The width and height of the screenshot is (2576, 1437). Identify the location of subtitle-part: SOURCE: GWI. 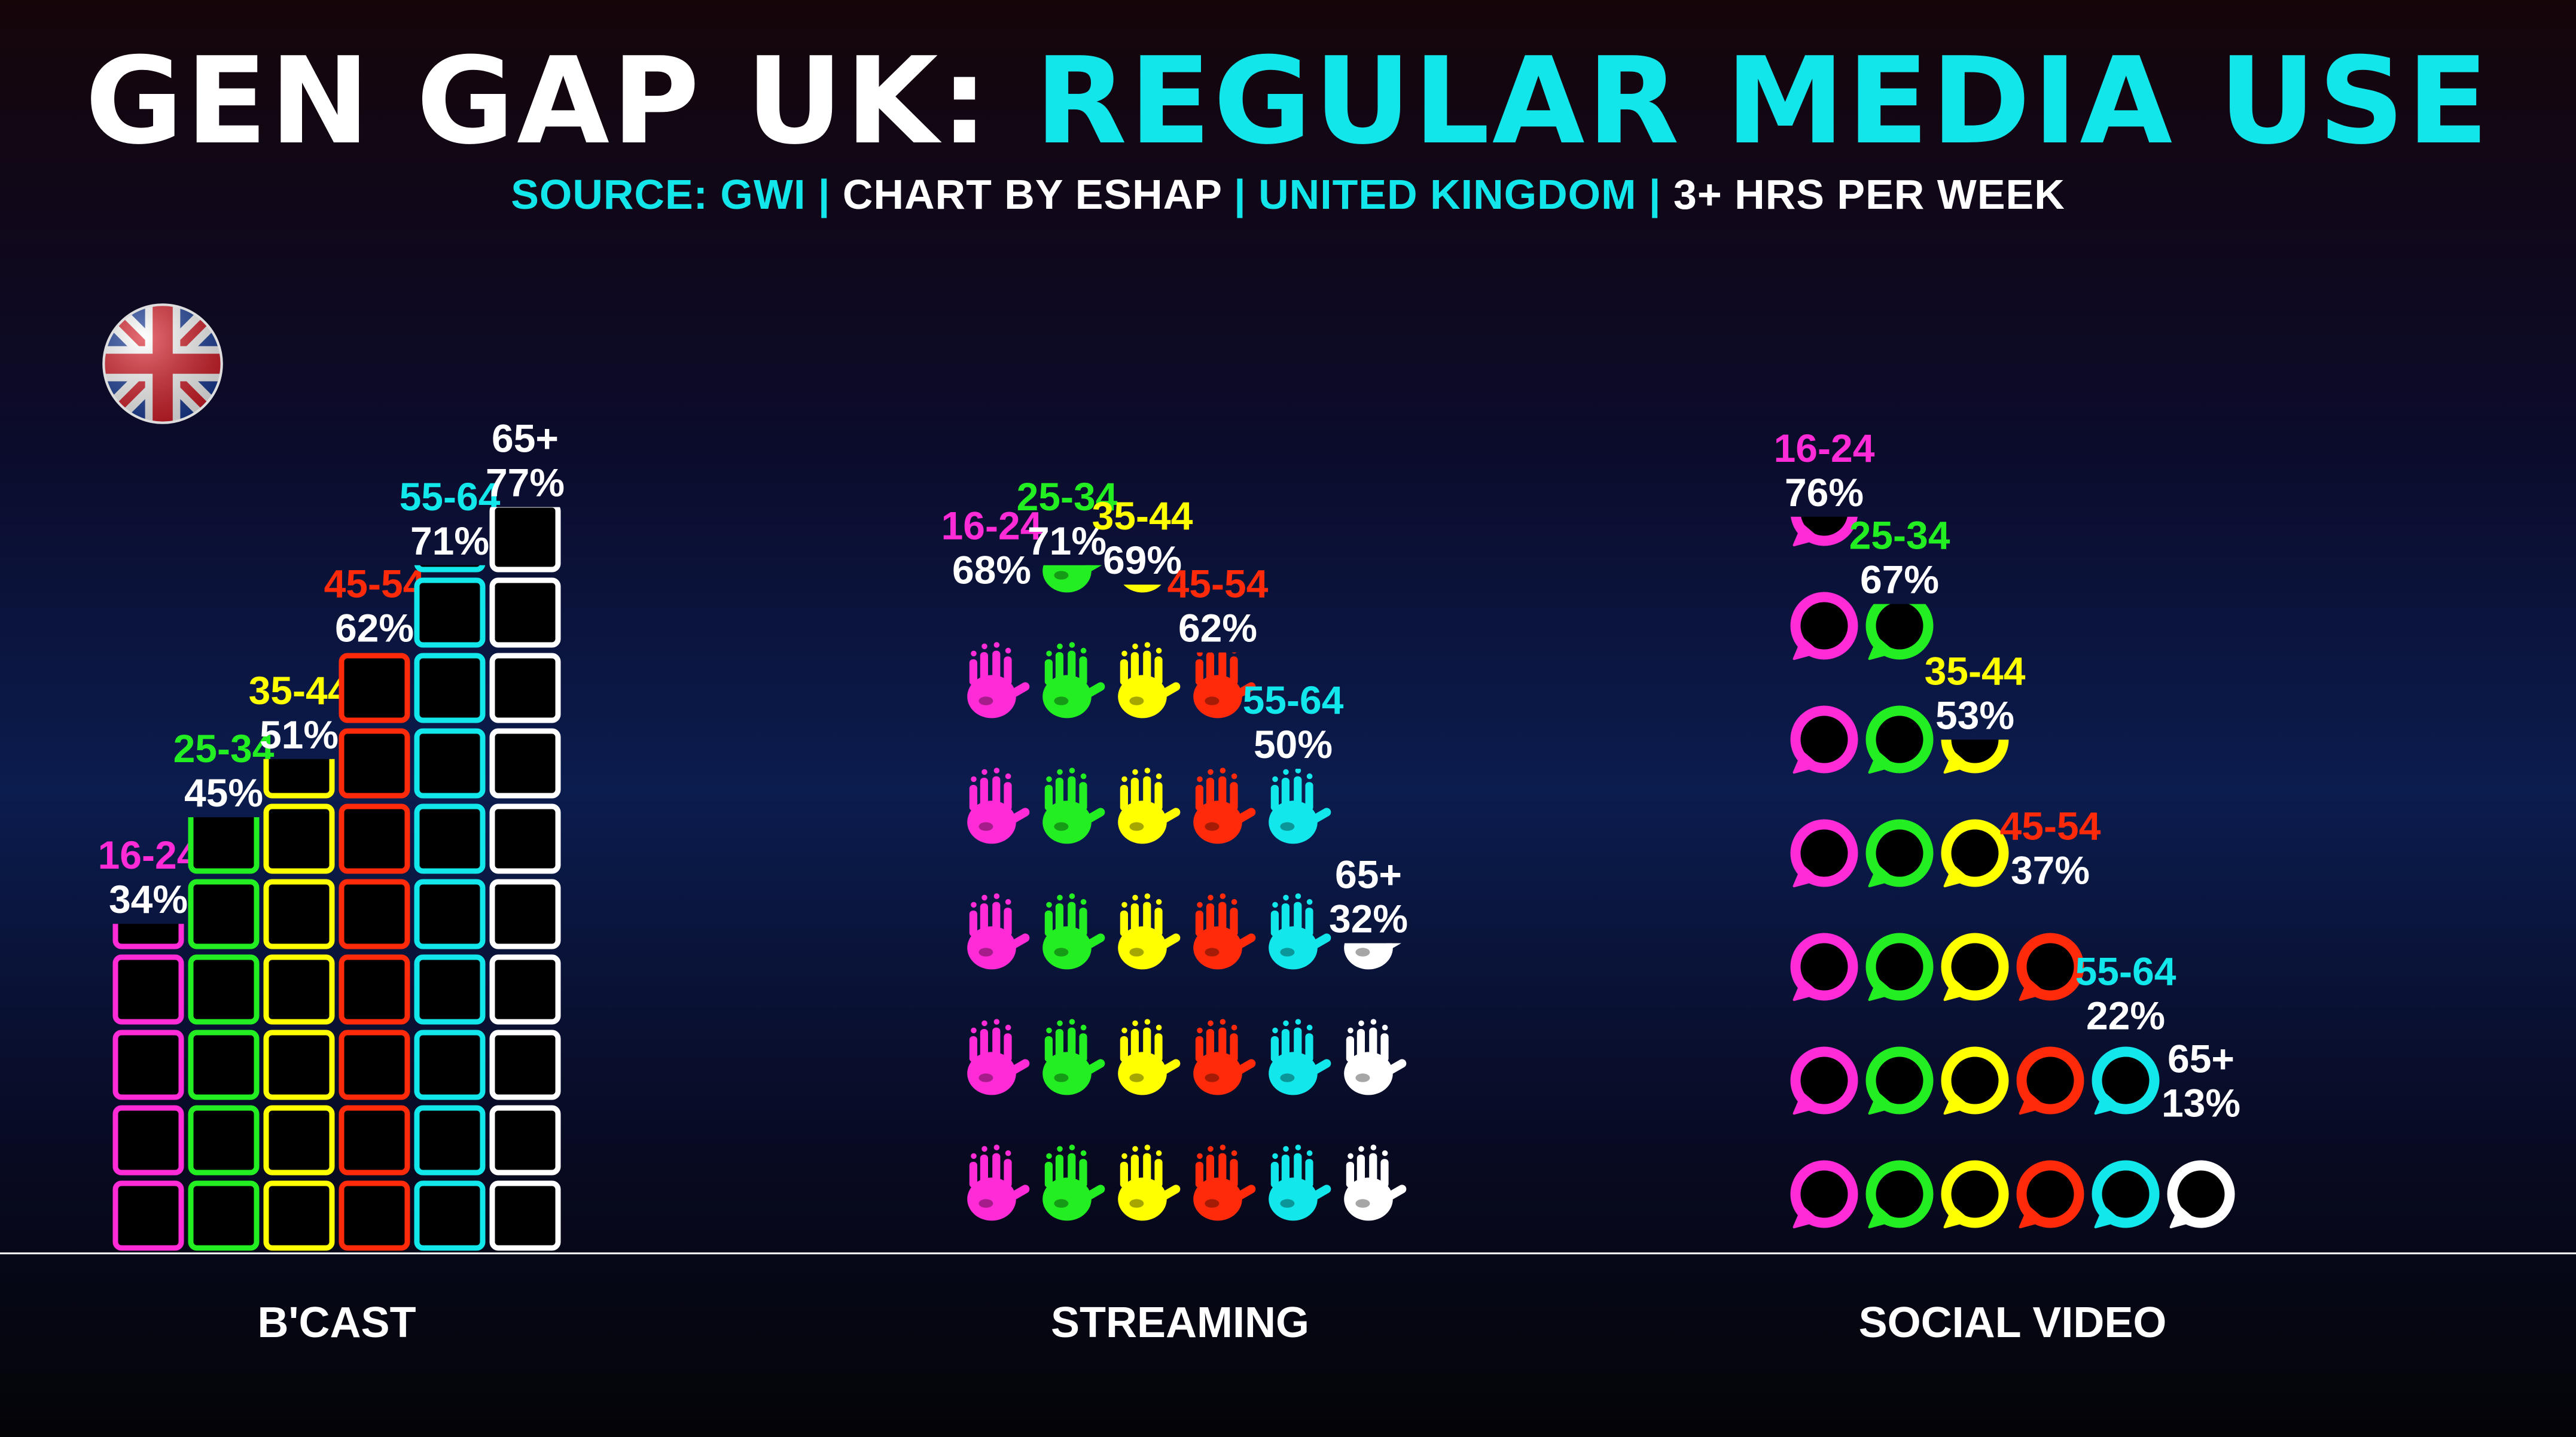
(659, 194).